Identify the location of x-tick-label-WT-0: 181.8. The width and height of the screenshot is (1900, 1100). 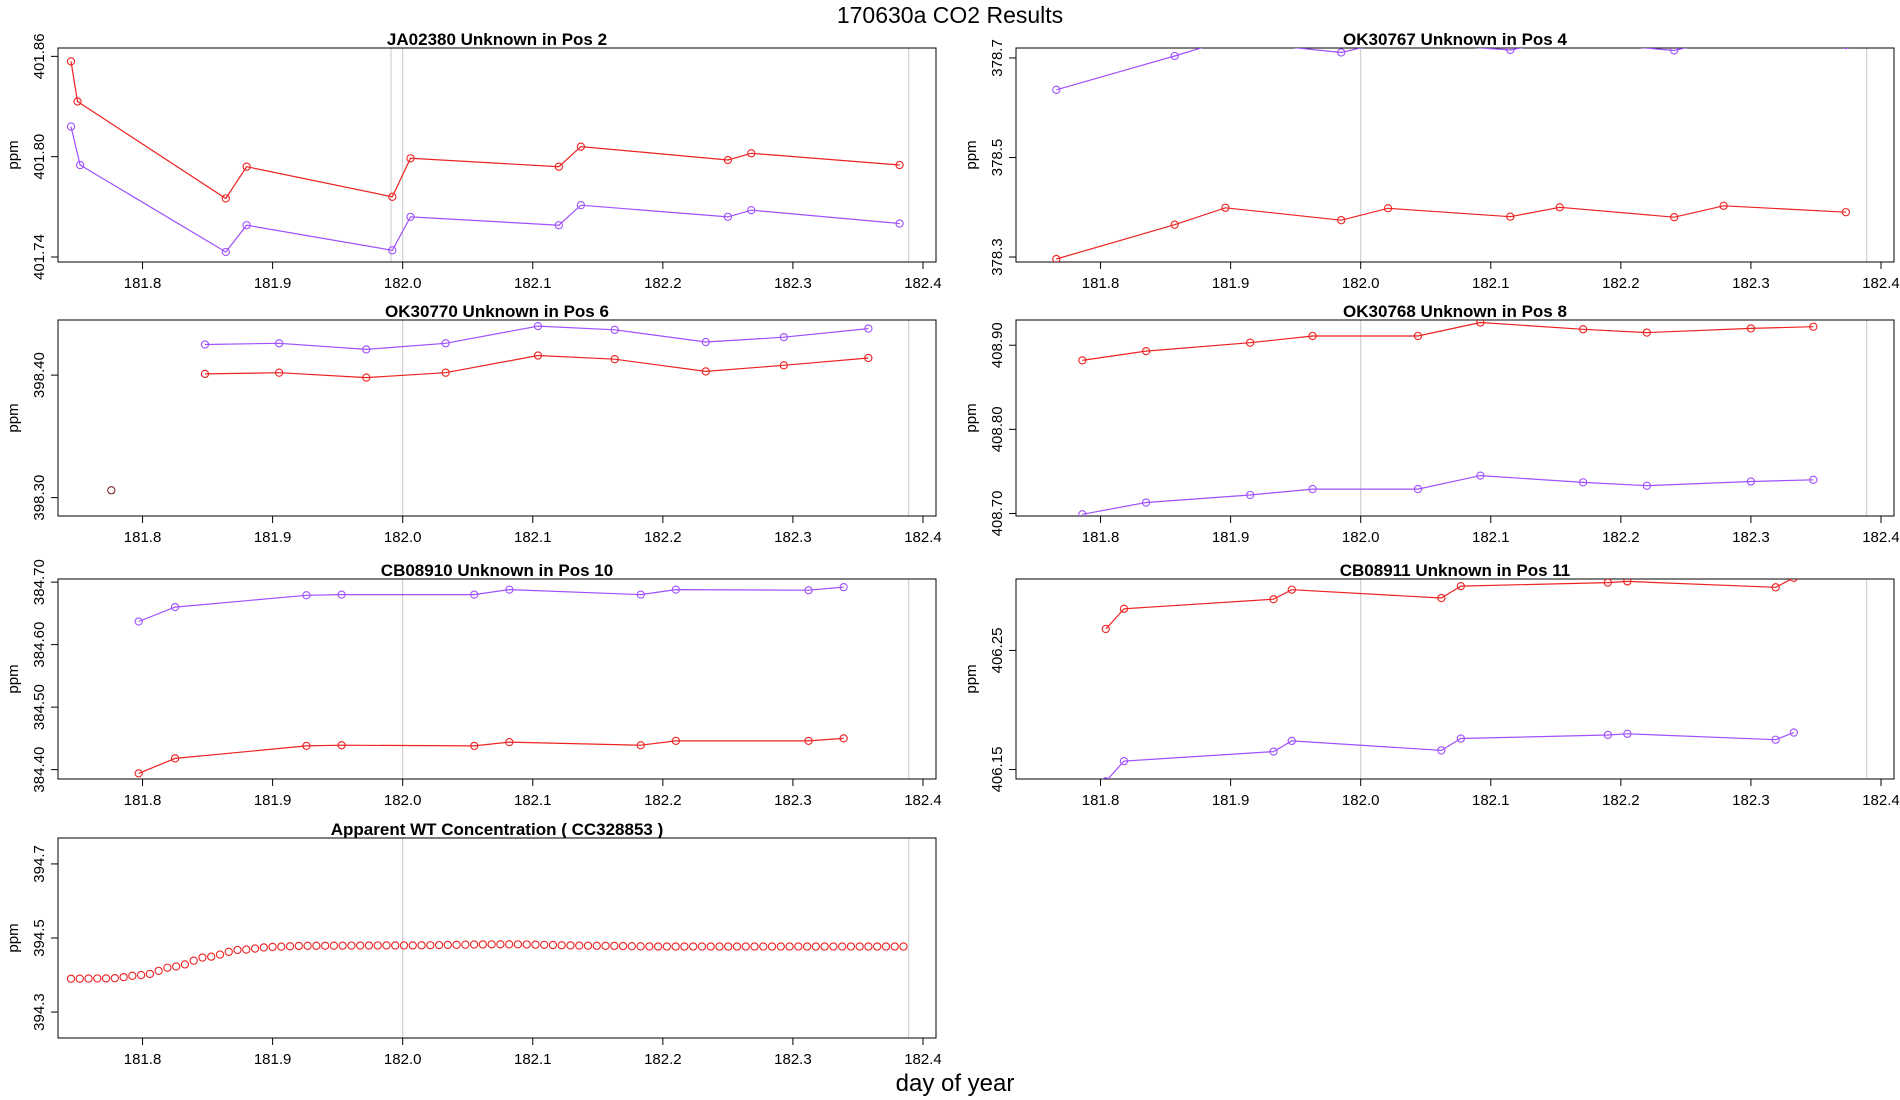
(143, 1059).